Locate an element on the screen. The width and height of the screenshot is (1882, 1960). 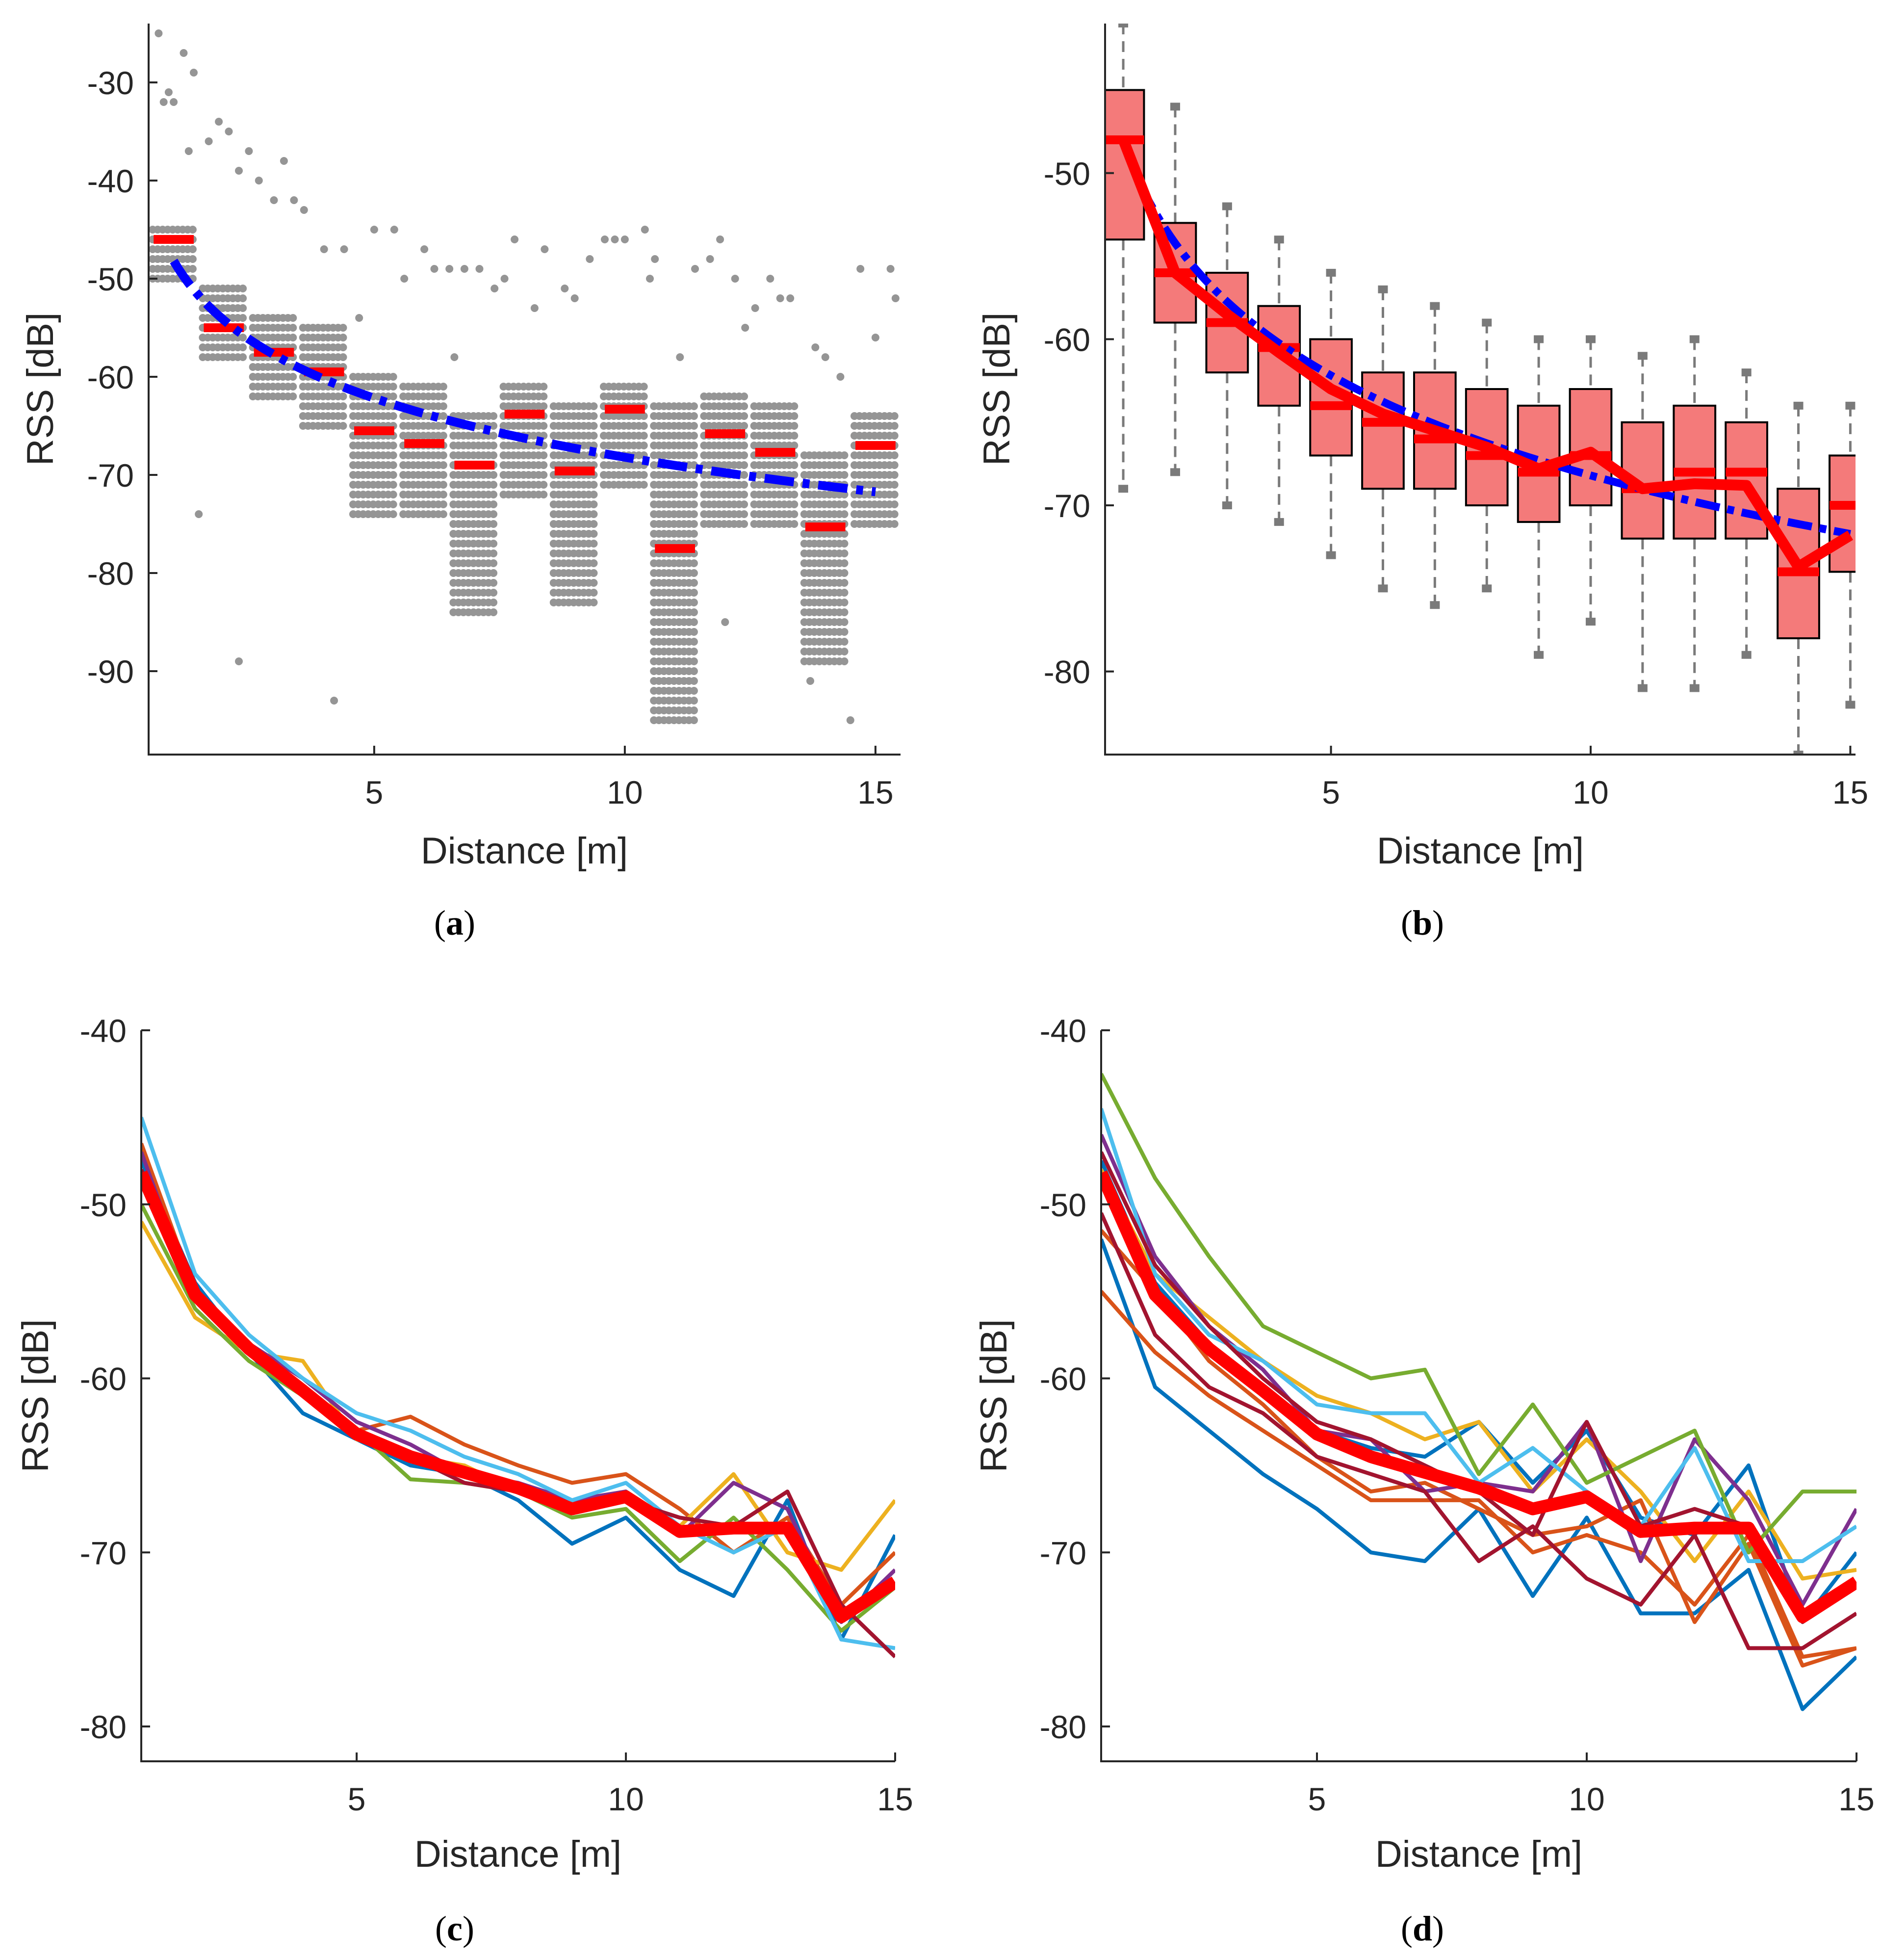
panel-c-caption-letter: c is located at coordinates (455, 1928).